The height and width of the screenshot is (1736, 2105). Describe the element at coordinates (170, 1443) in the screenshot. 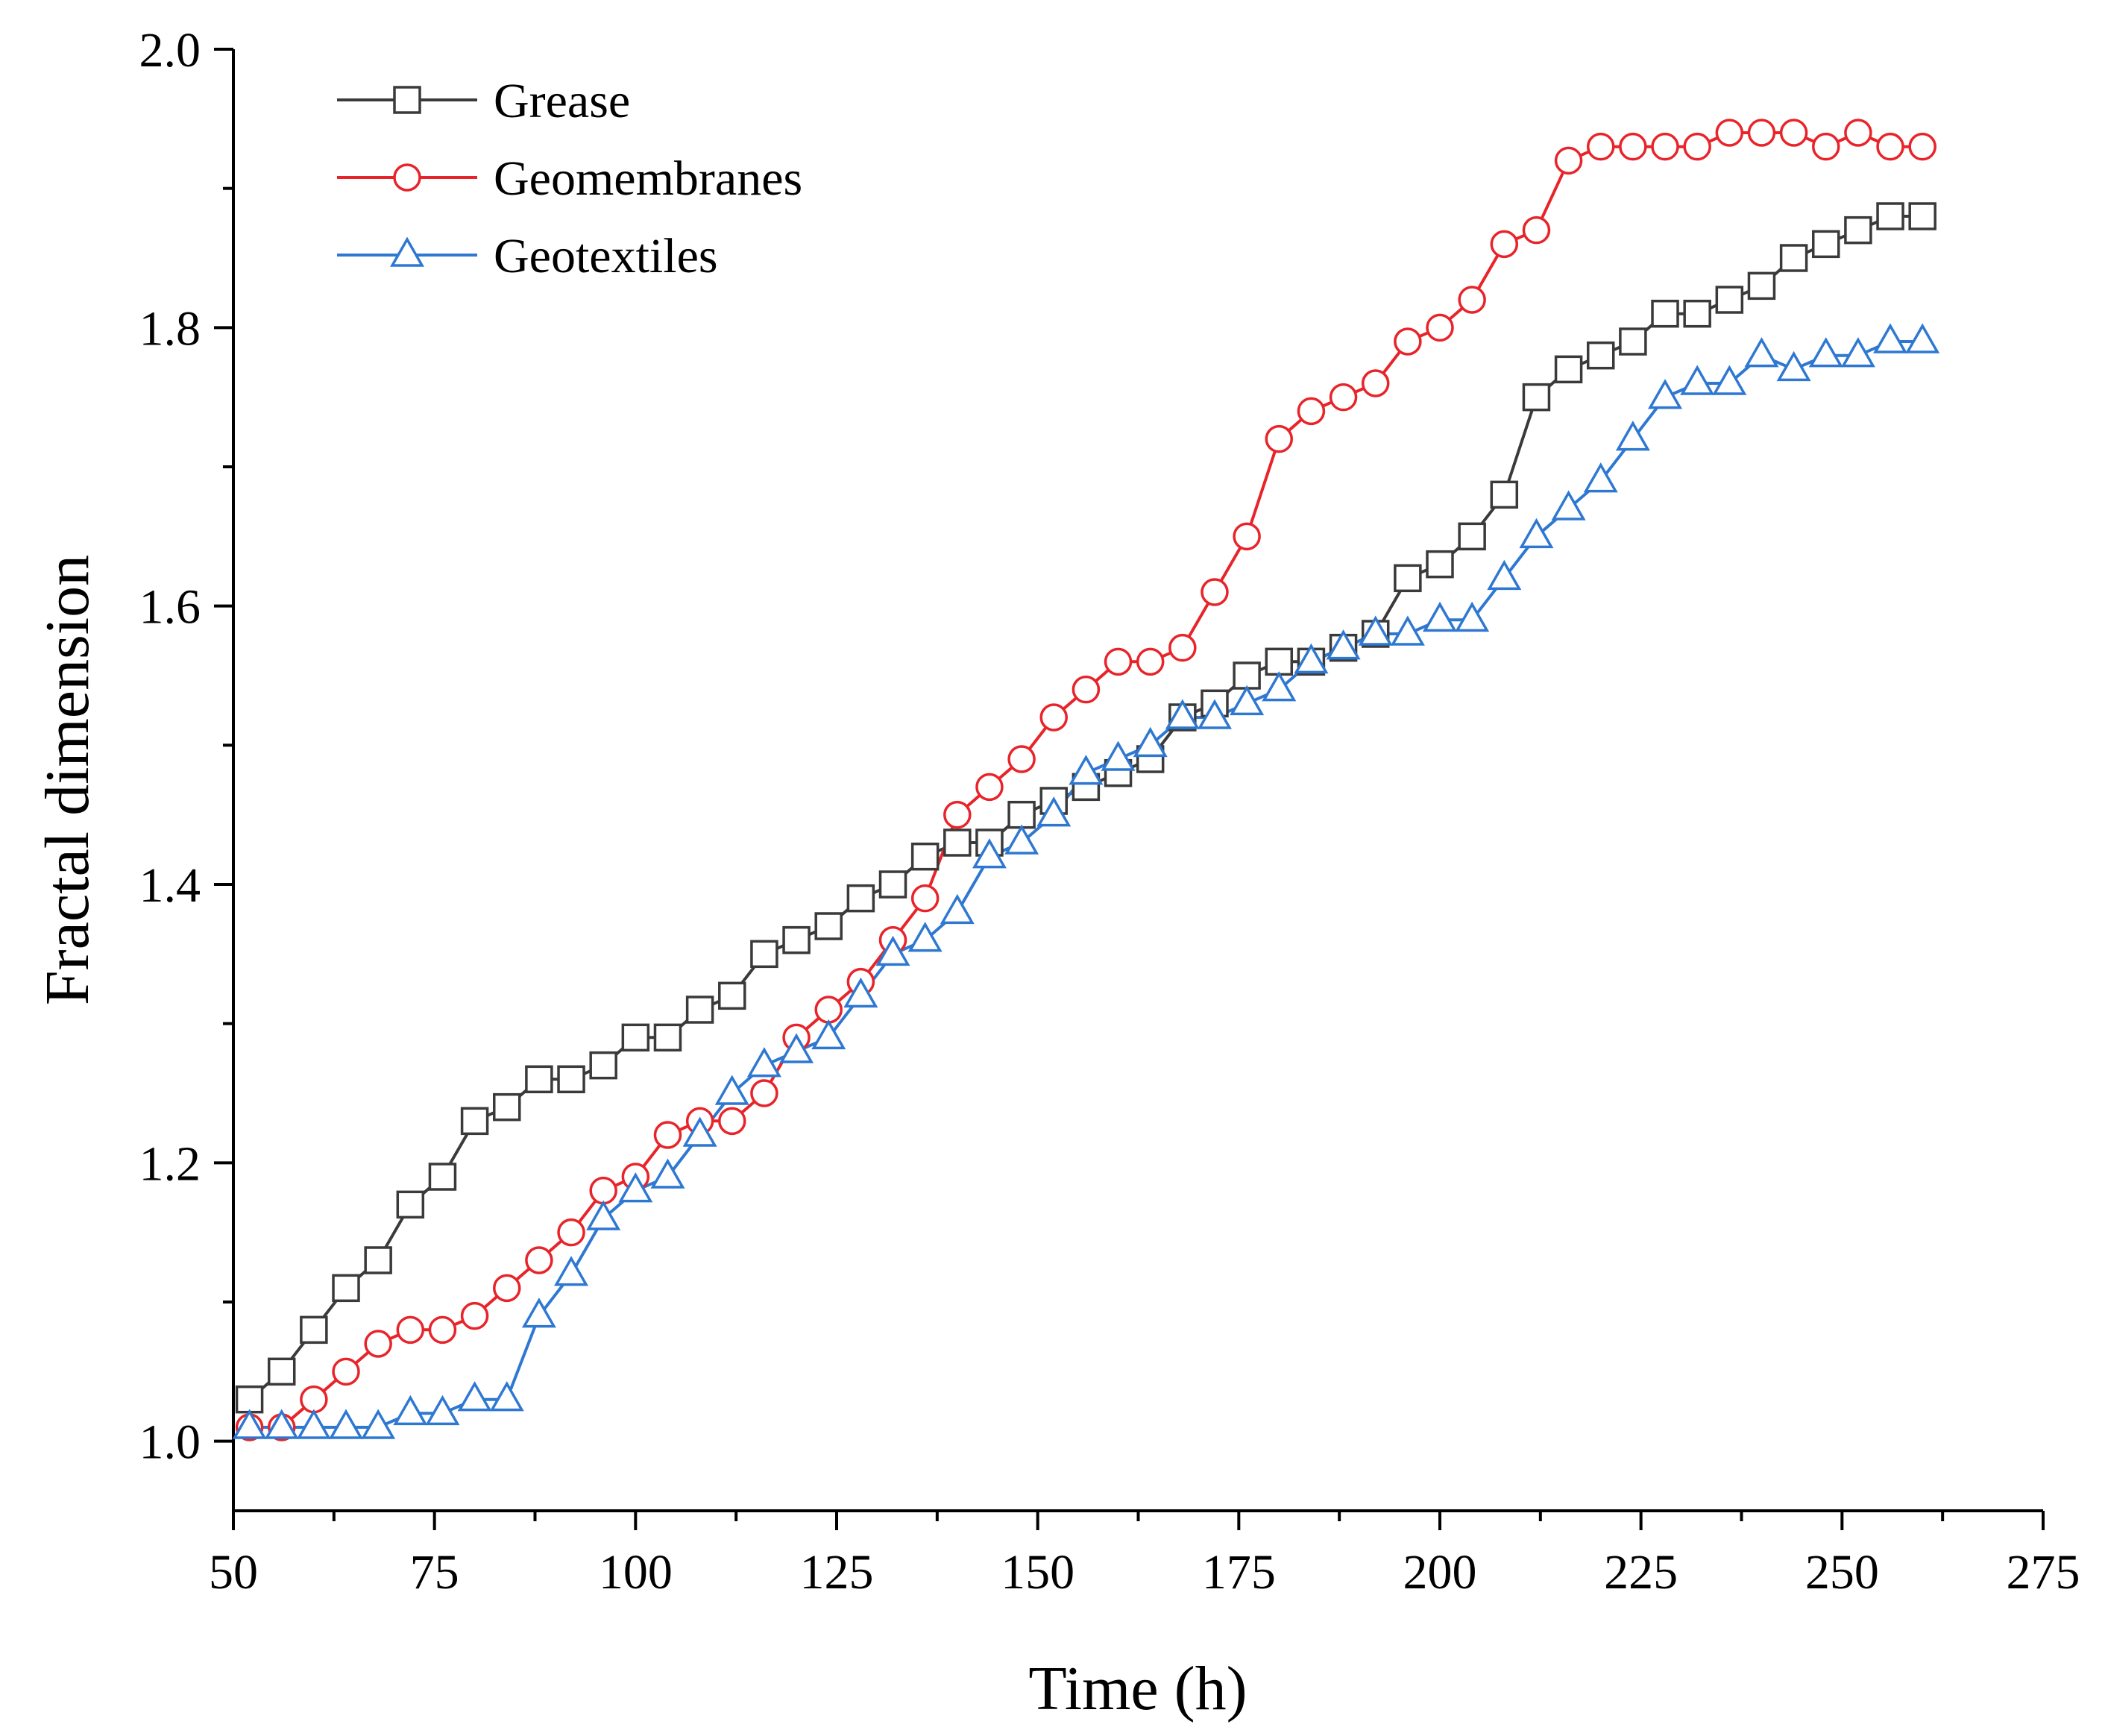

I see `y-tick-label: 1.0` at that location.